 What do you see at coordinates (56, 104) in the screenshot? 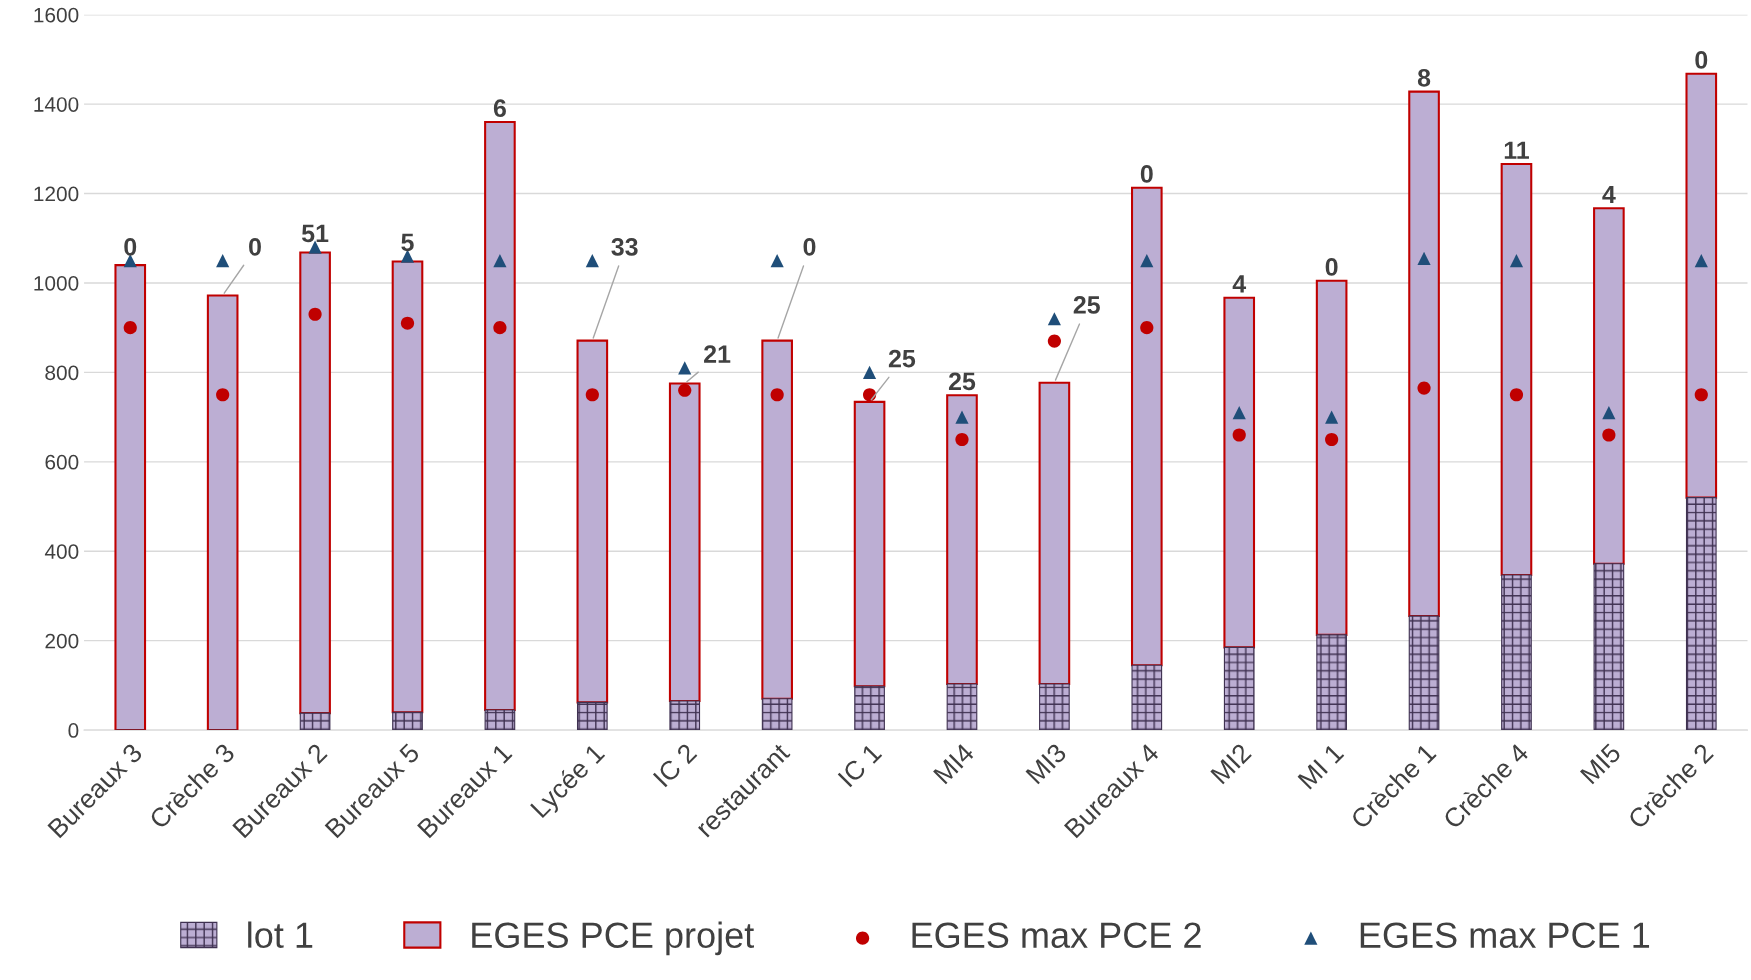
I see `y-tick-label: 1400` at bounding box center [56, 104].